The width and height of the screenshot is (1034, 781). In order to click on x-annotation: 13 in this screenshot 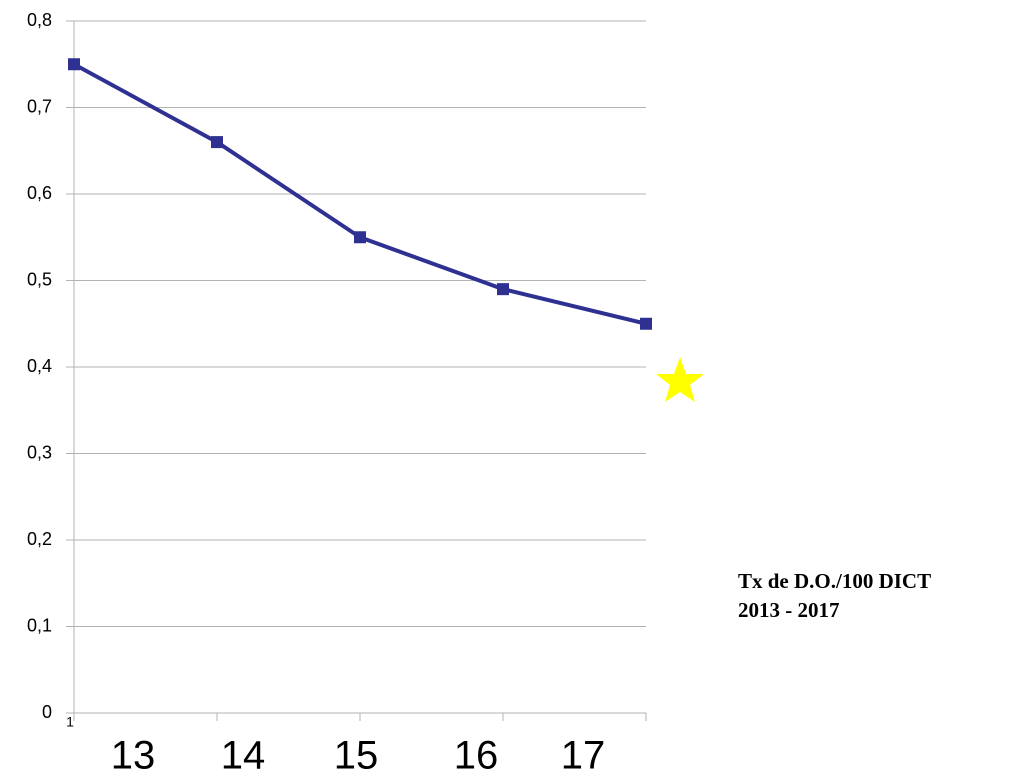, I will do `click(133, 756)`.